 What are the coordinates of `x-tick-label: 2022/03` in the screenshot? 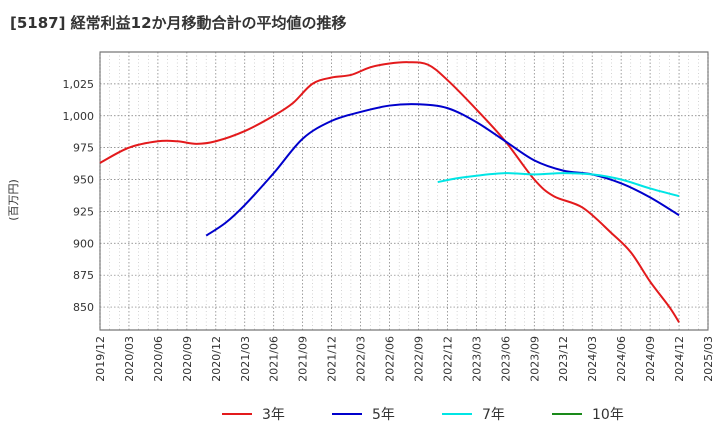 It's located at (361, 359).